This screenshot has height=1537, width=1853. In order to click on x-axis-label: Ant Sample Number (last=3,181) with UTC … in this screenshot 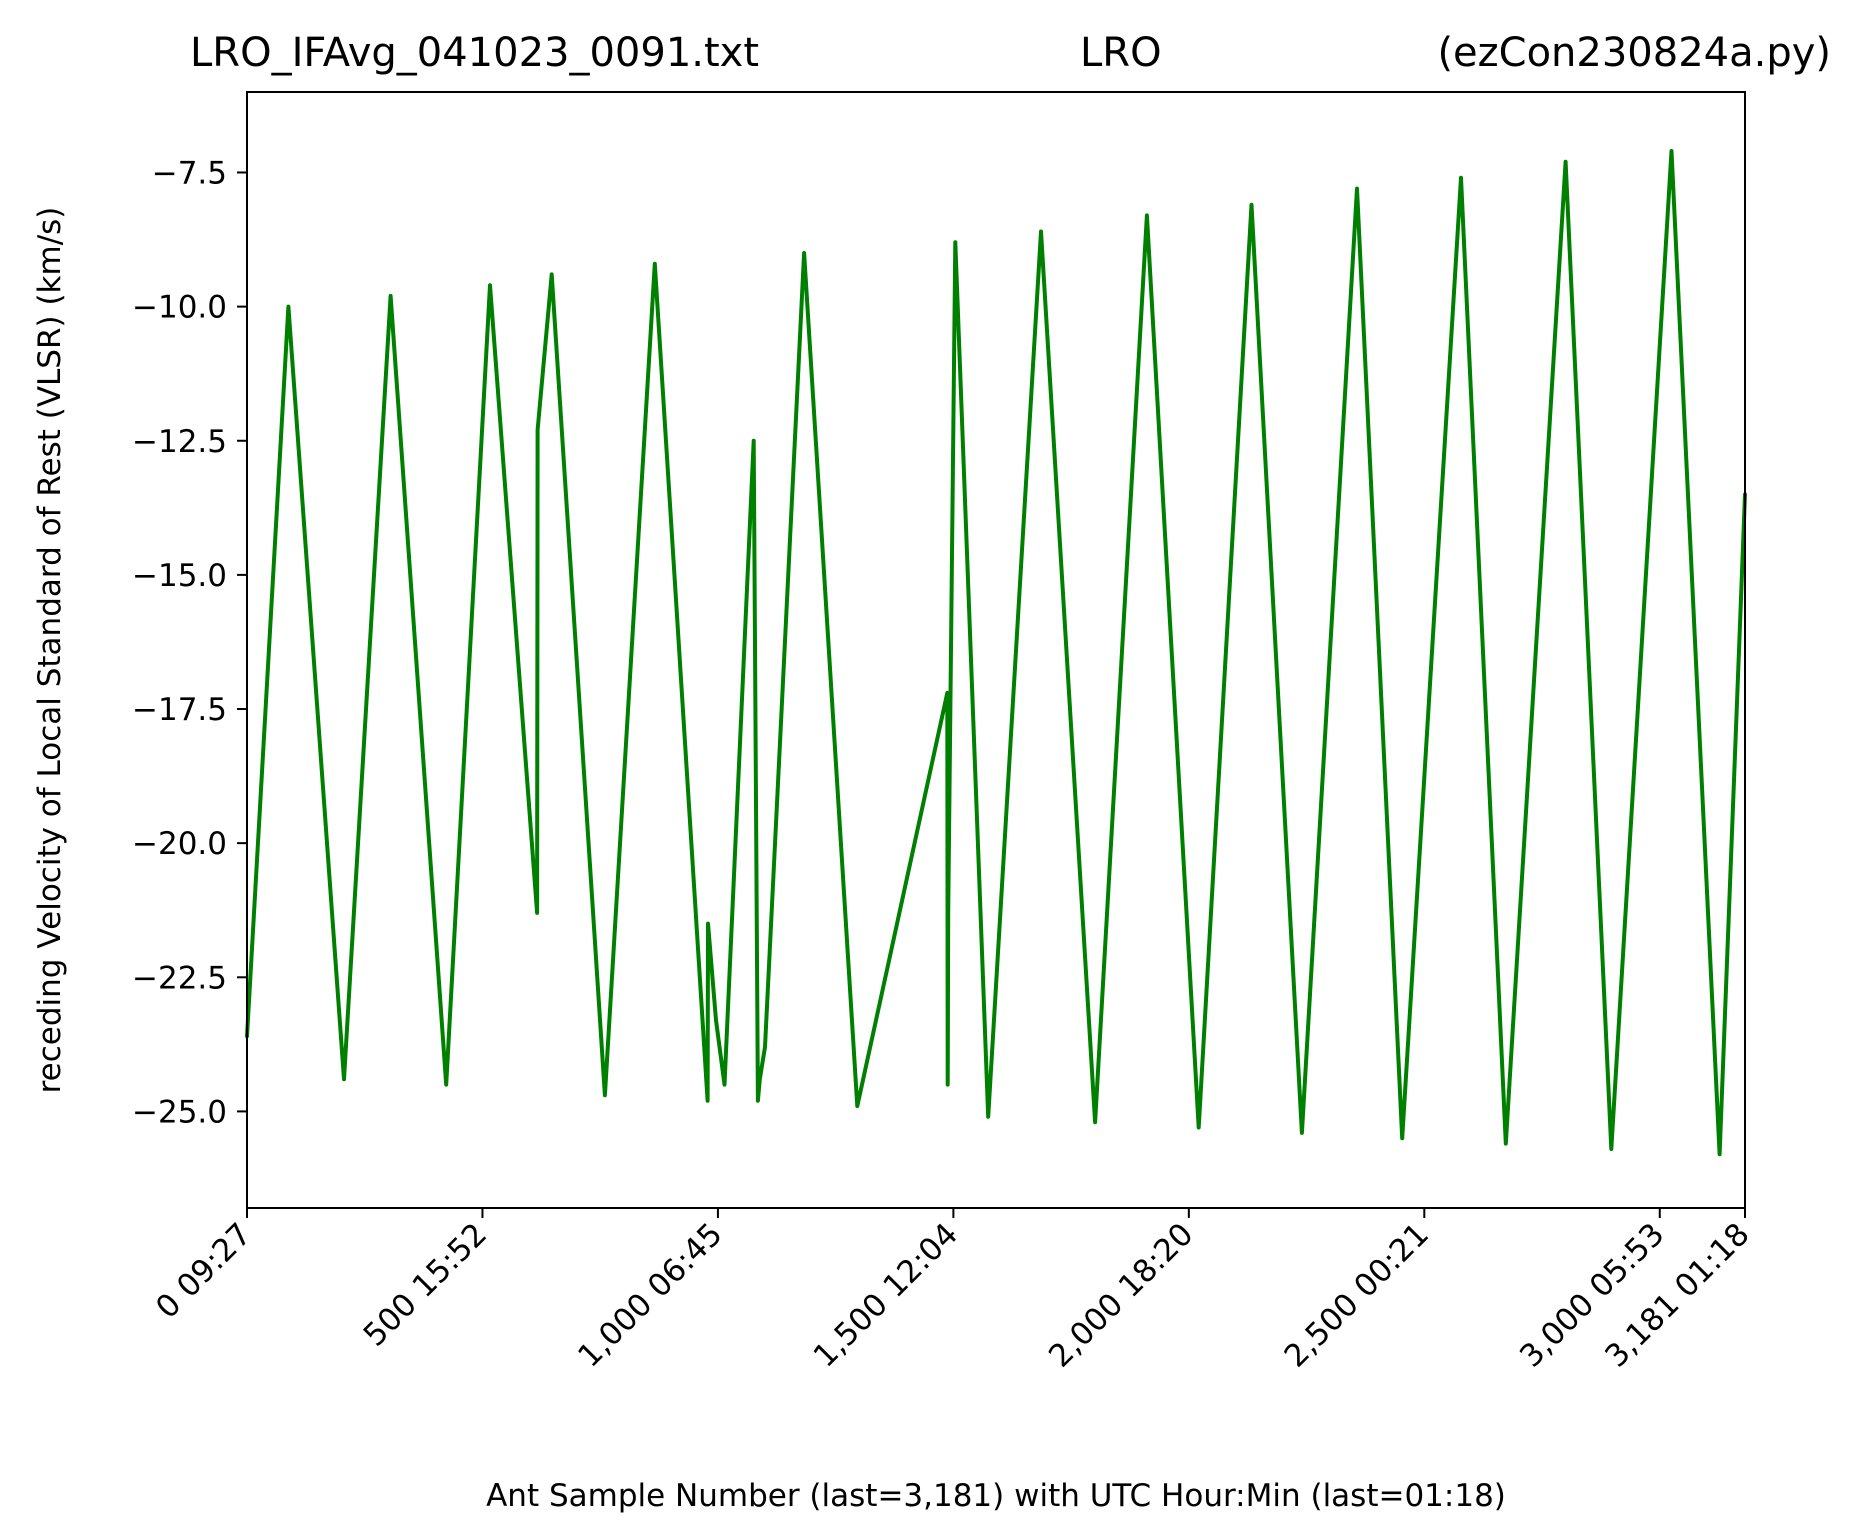, I will do `click(996, 1496)`.